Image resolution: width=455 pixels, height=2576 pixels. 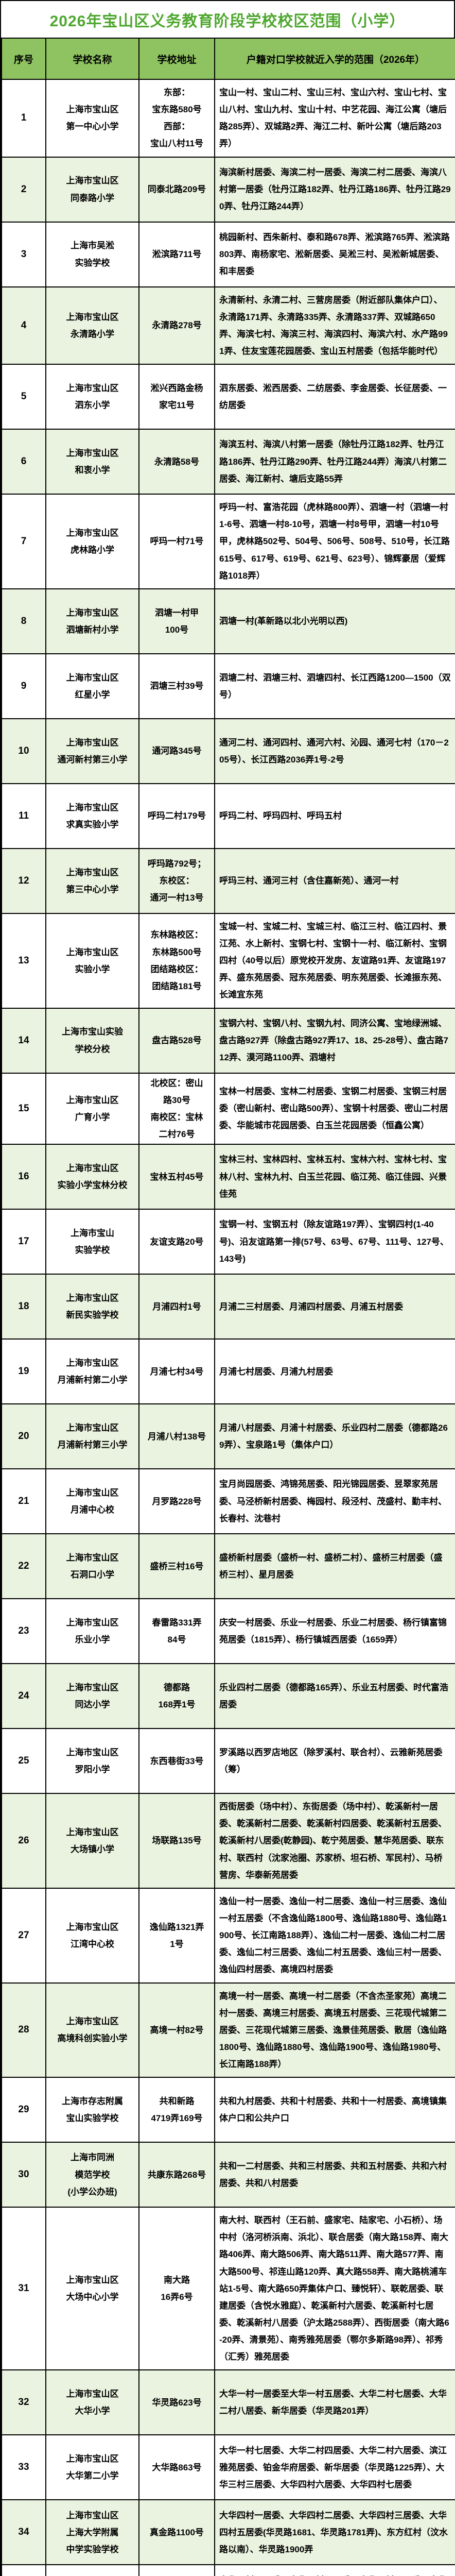 I want to click on row-number-cell: 17, so click(x=23, y=1242).